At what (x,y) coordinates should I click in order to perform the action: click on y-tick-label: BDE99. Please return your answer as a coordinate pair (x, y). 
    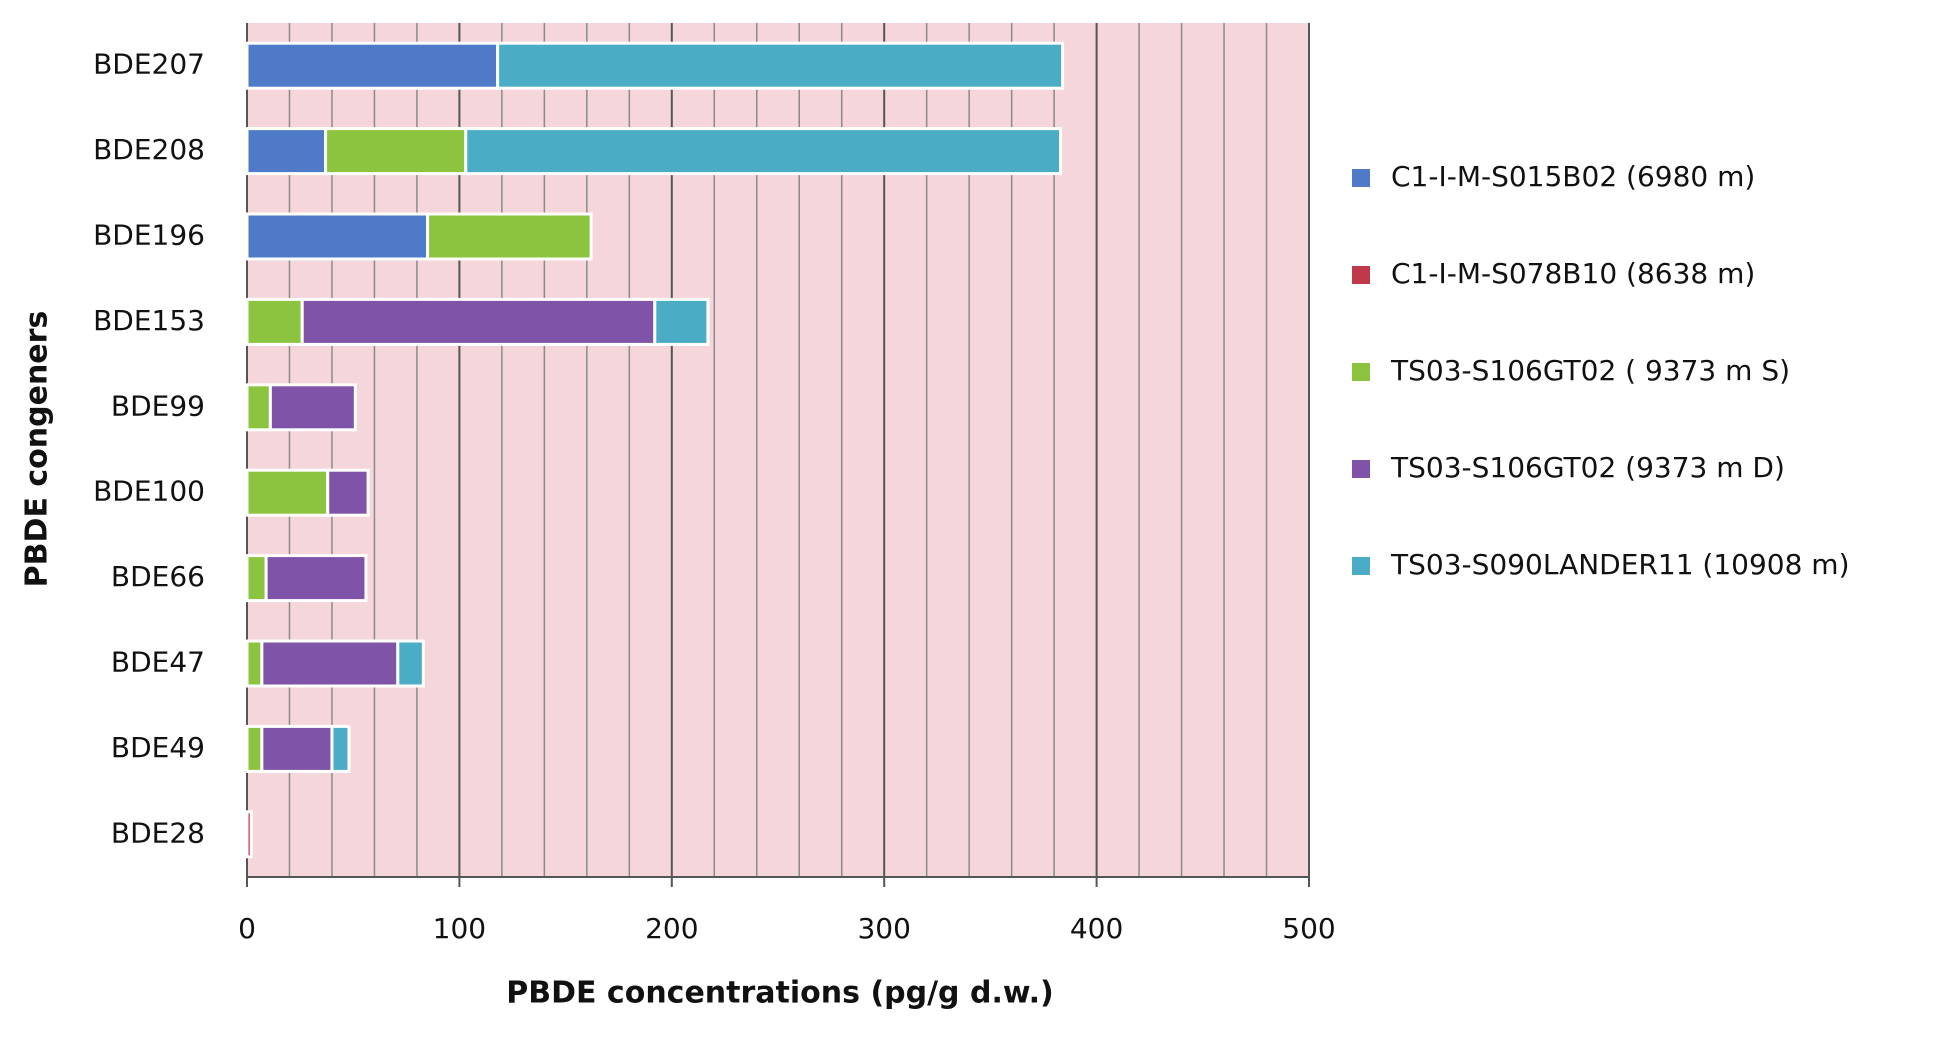
    Looking at the image, I should click on (158, 405).